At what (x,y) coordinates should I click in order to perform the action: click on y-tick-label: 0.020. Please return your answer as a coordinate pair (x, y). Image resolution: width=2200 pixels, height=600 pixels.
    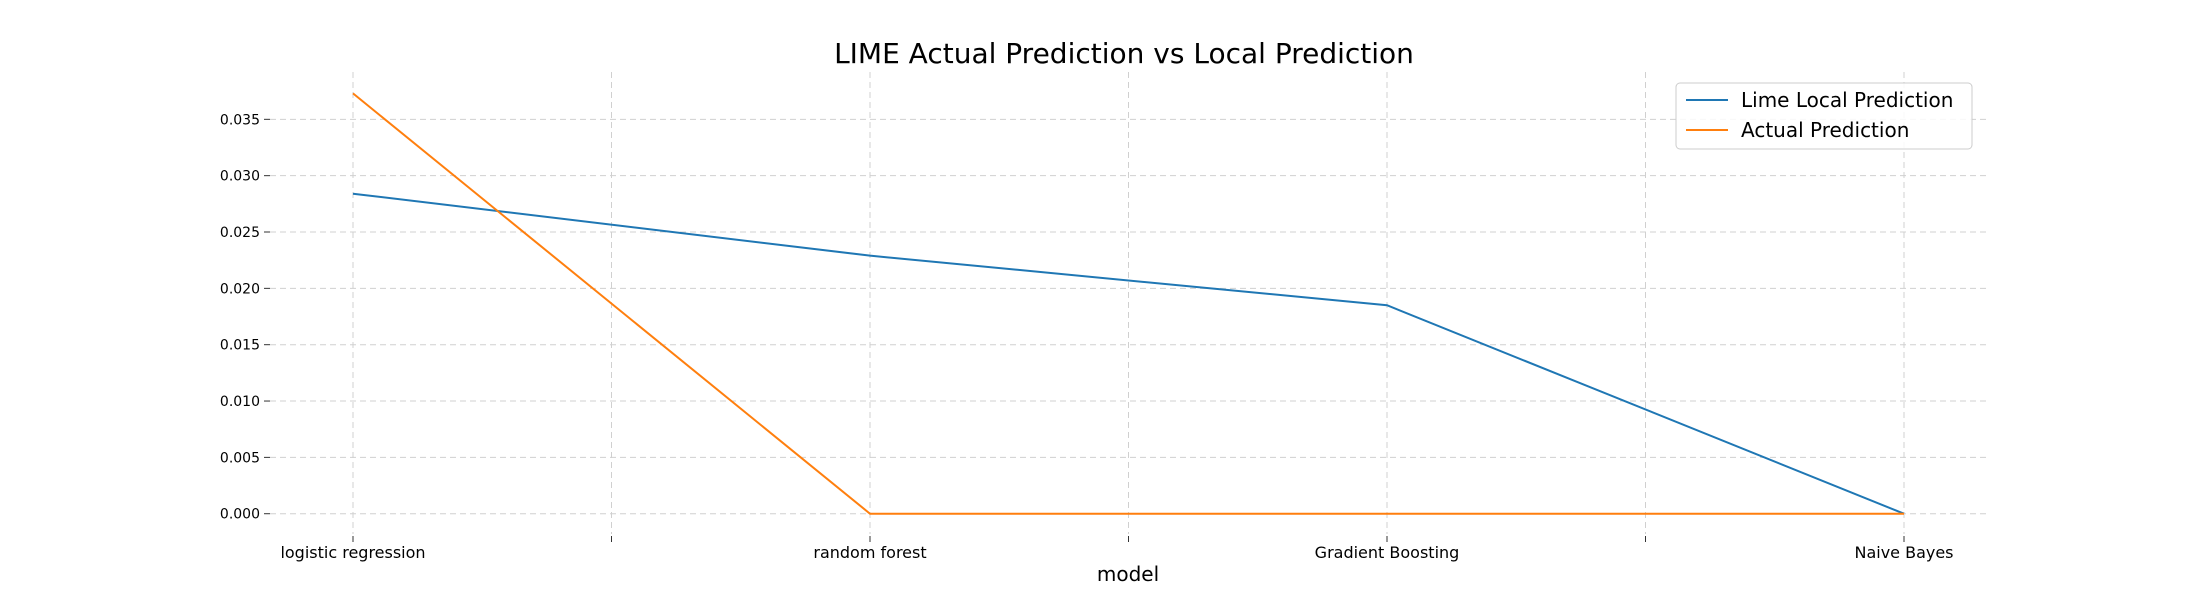
    Looking at the image, I should click on (240, 289).